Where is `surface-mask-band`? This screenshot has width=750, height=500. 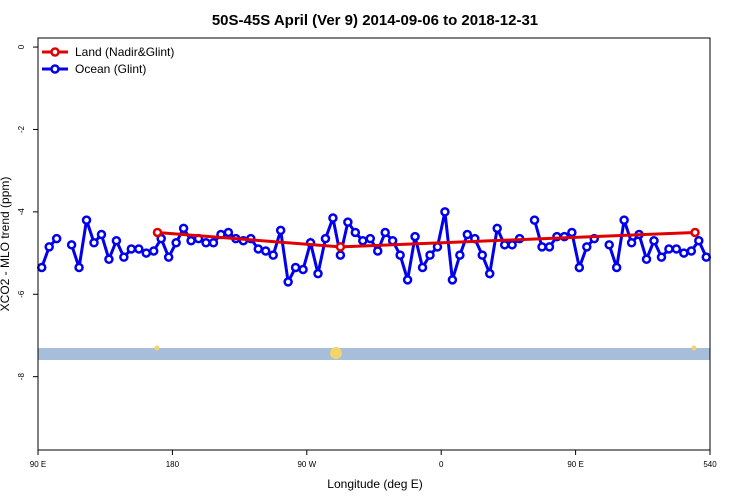
surface-mask-band is located at coordinates (374, 354).